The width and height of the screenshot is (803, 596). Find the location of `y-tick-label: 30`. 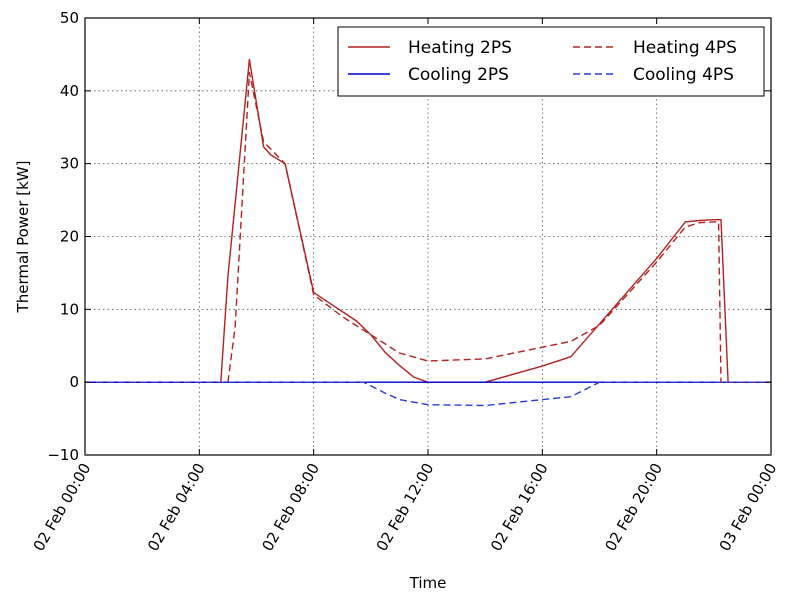

y-tick-label: 30 is located at coordinates (69, 164).